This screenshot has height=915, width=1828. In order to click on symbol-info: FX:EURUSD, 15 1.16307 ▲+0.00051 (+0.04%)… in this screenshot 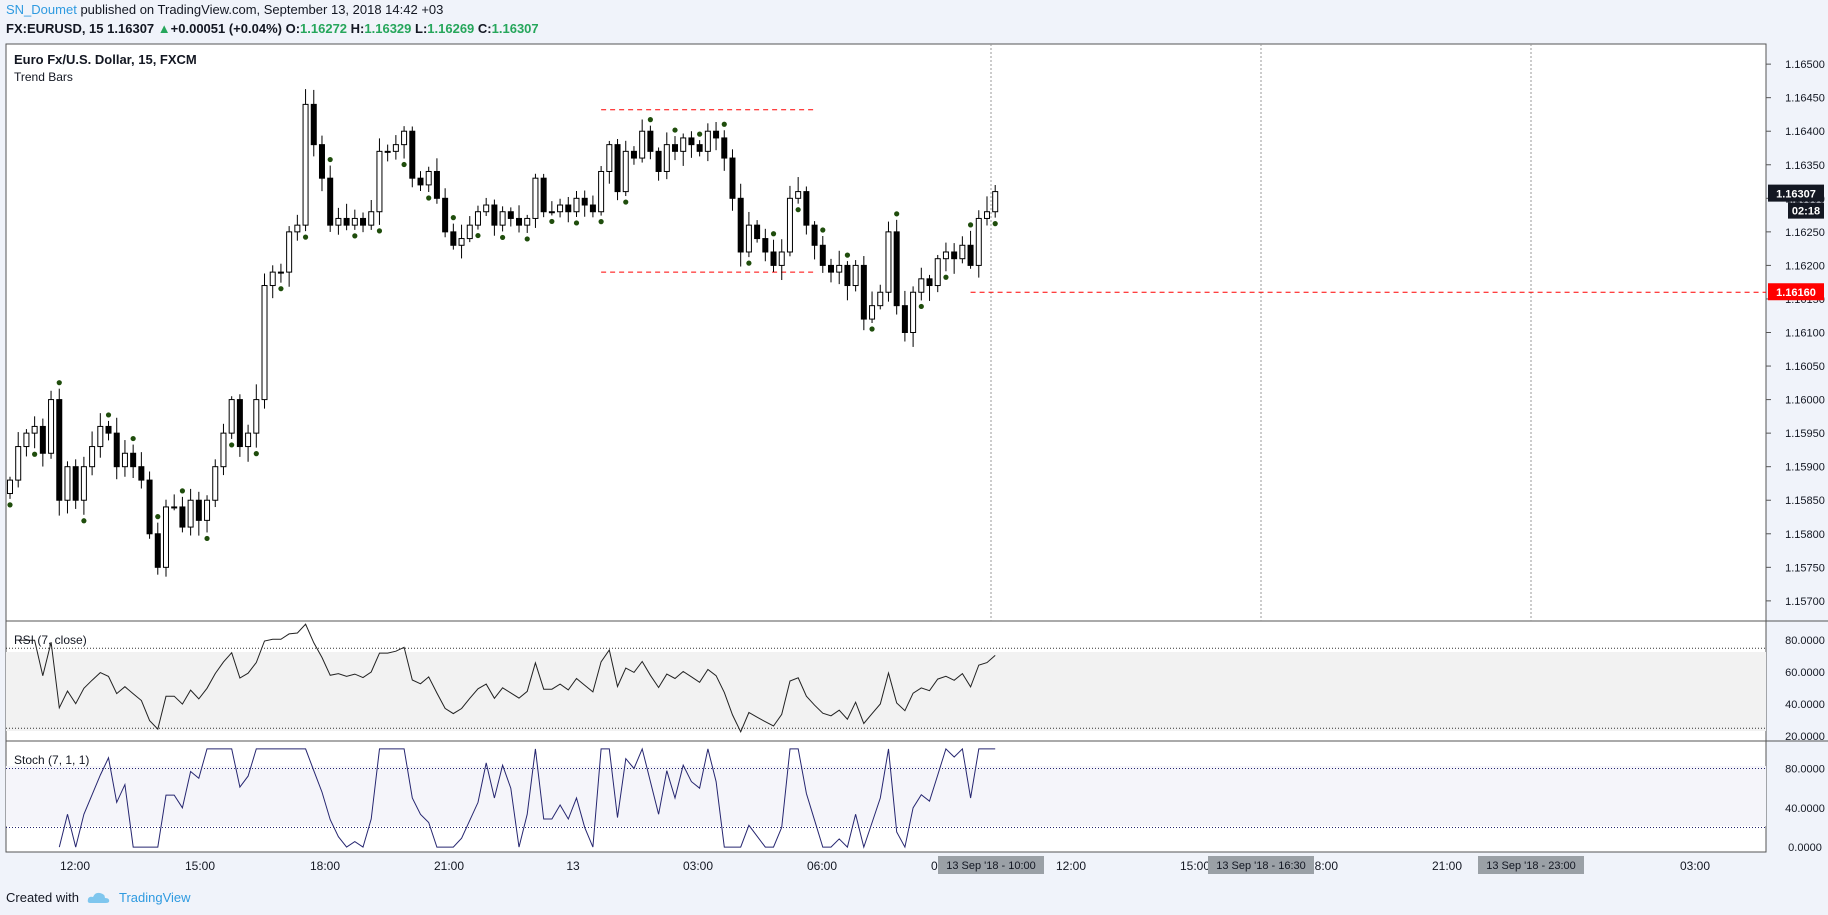, I will do `click(272, 28)`.